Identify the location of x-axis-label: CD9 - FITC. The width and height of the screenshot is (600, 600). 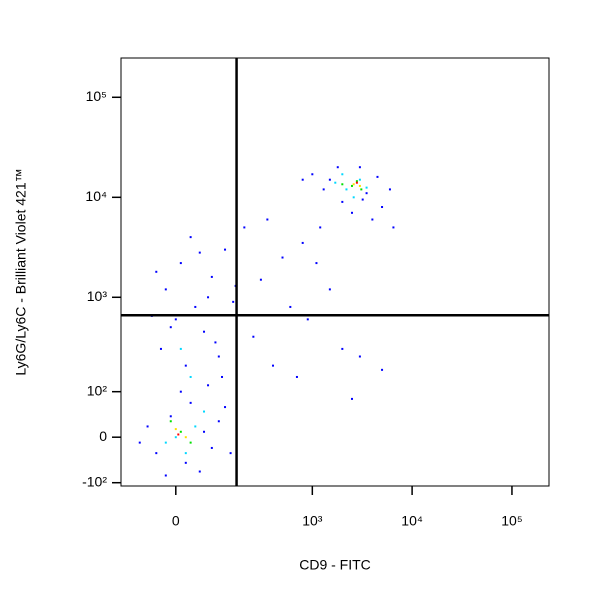
(335, 565).